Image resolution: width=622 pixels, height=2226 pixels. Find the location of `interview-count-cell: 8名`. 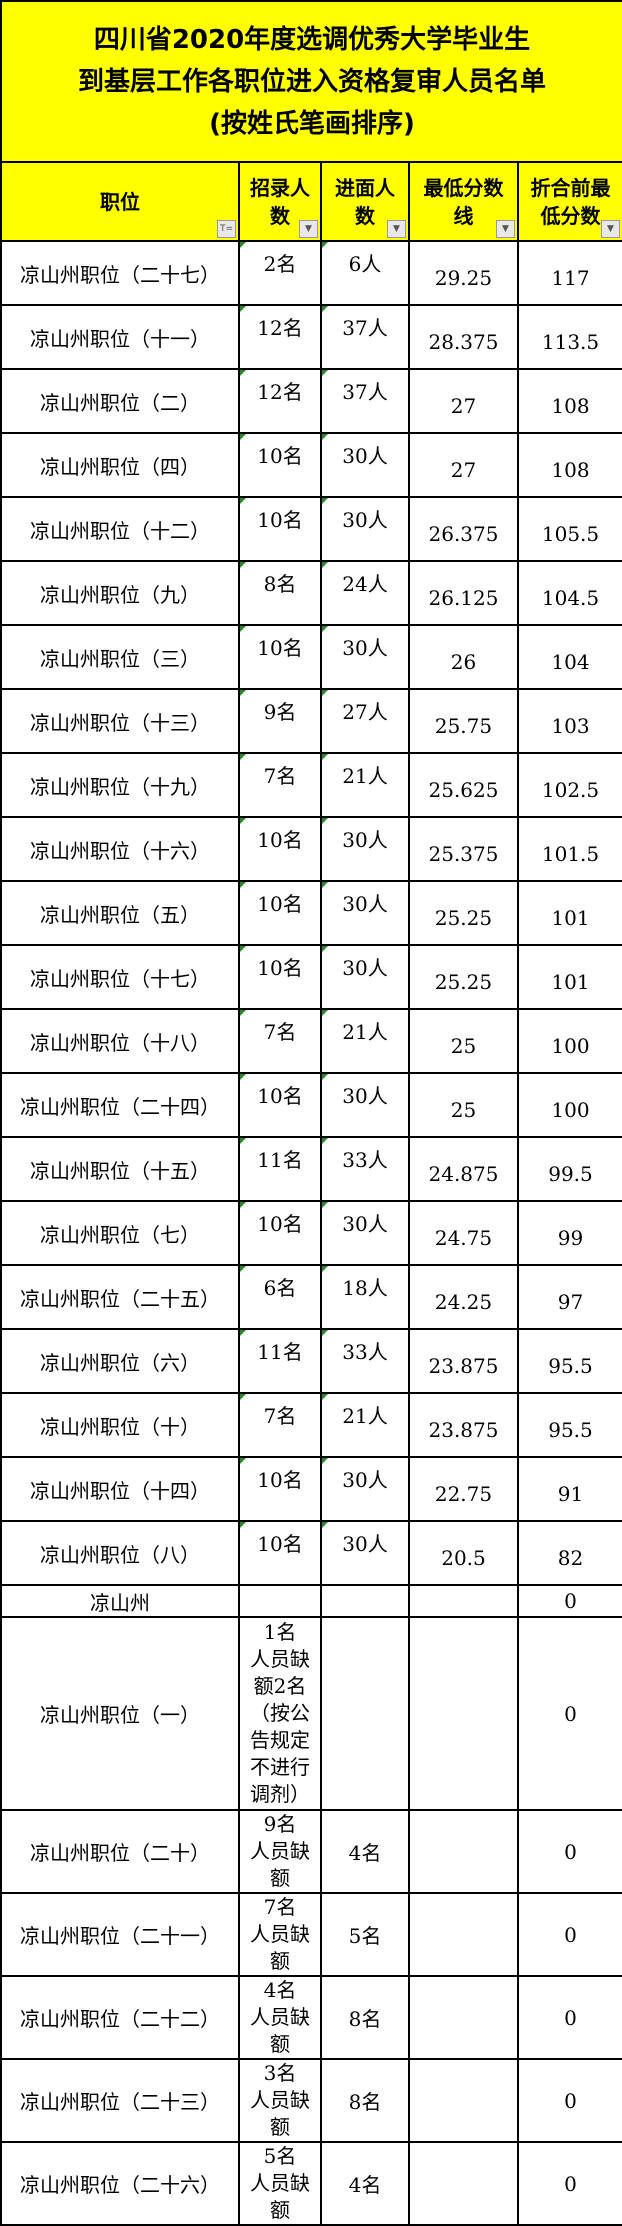

interview-count-cell: 8名 is located at coordinates (365, 2100).